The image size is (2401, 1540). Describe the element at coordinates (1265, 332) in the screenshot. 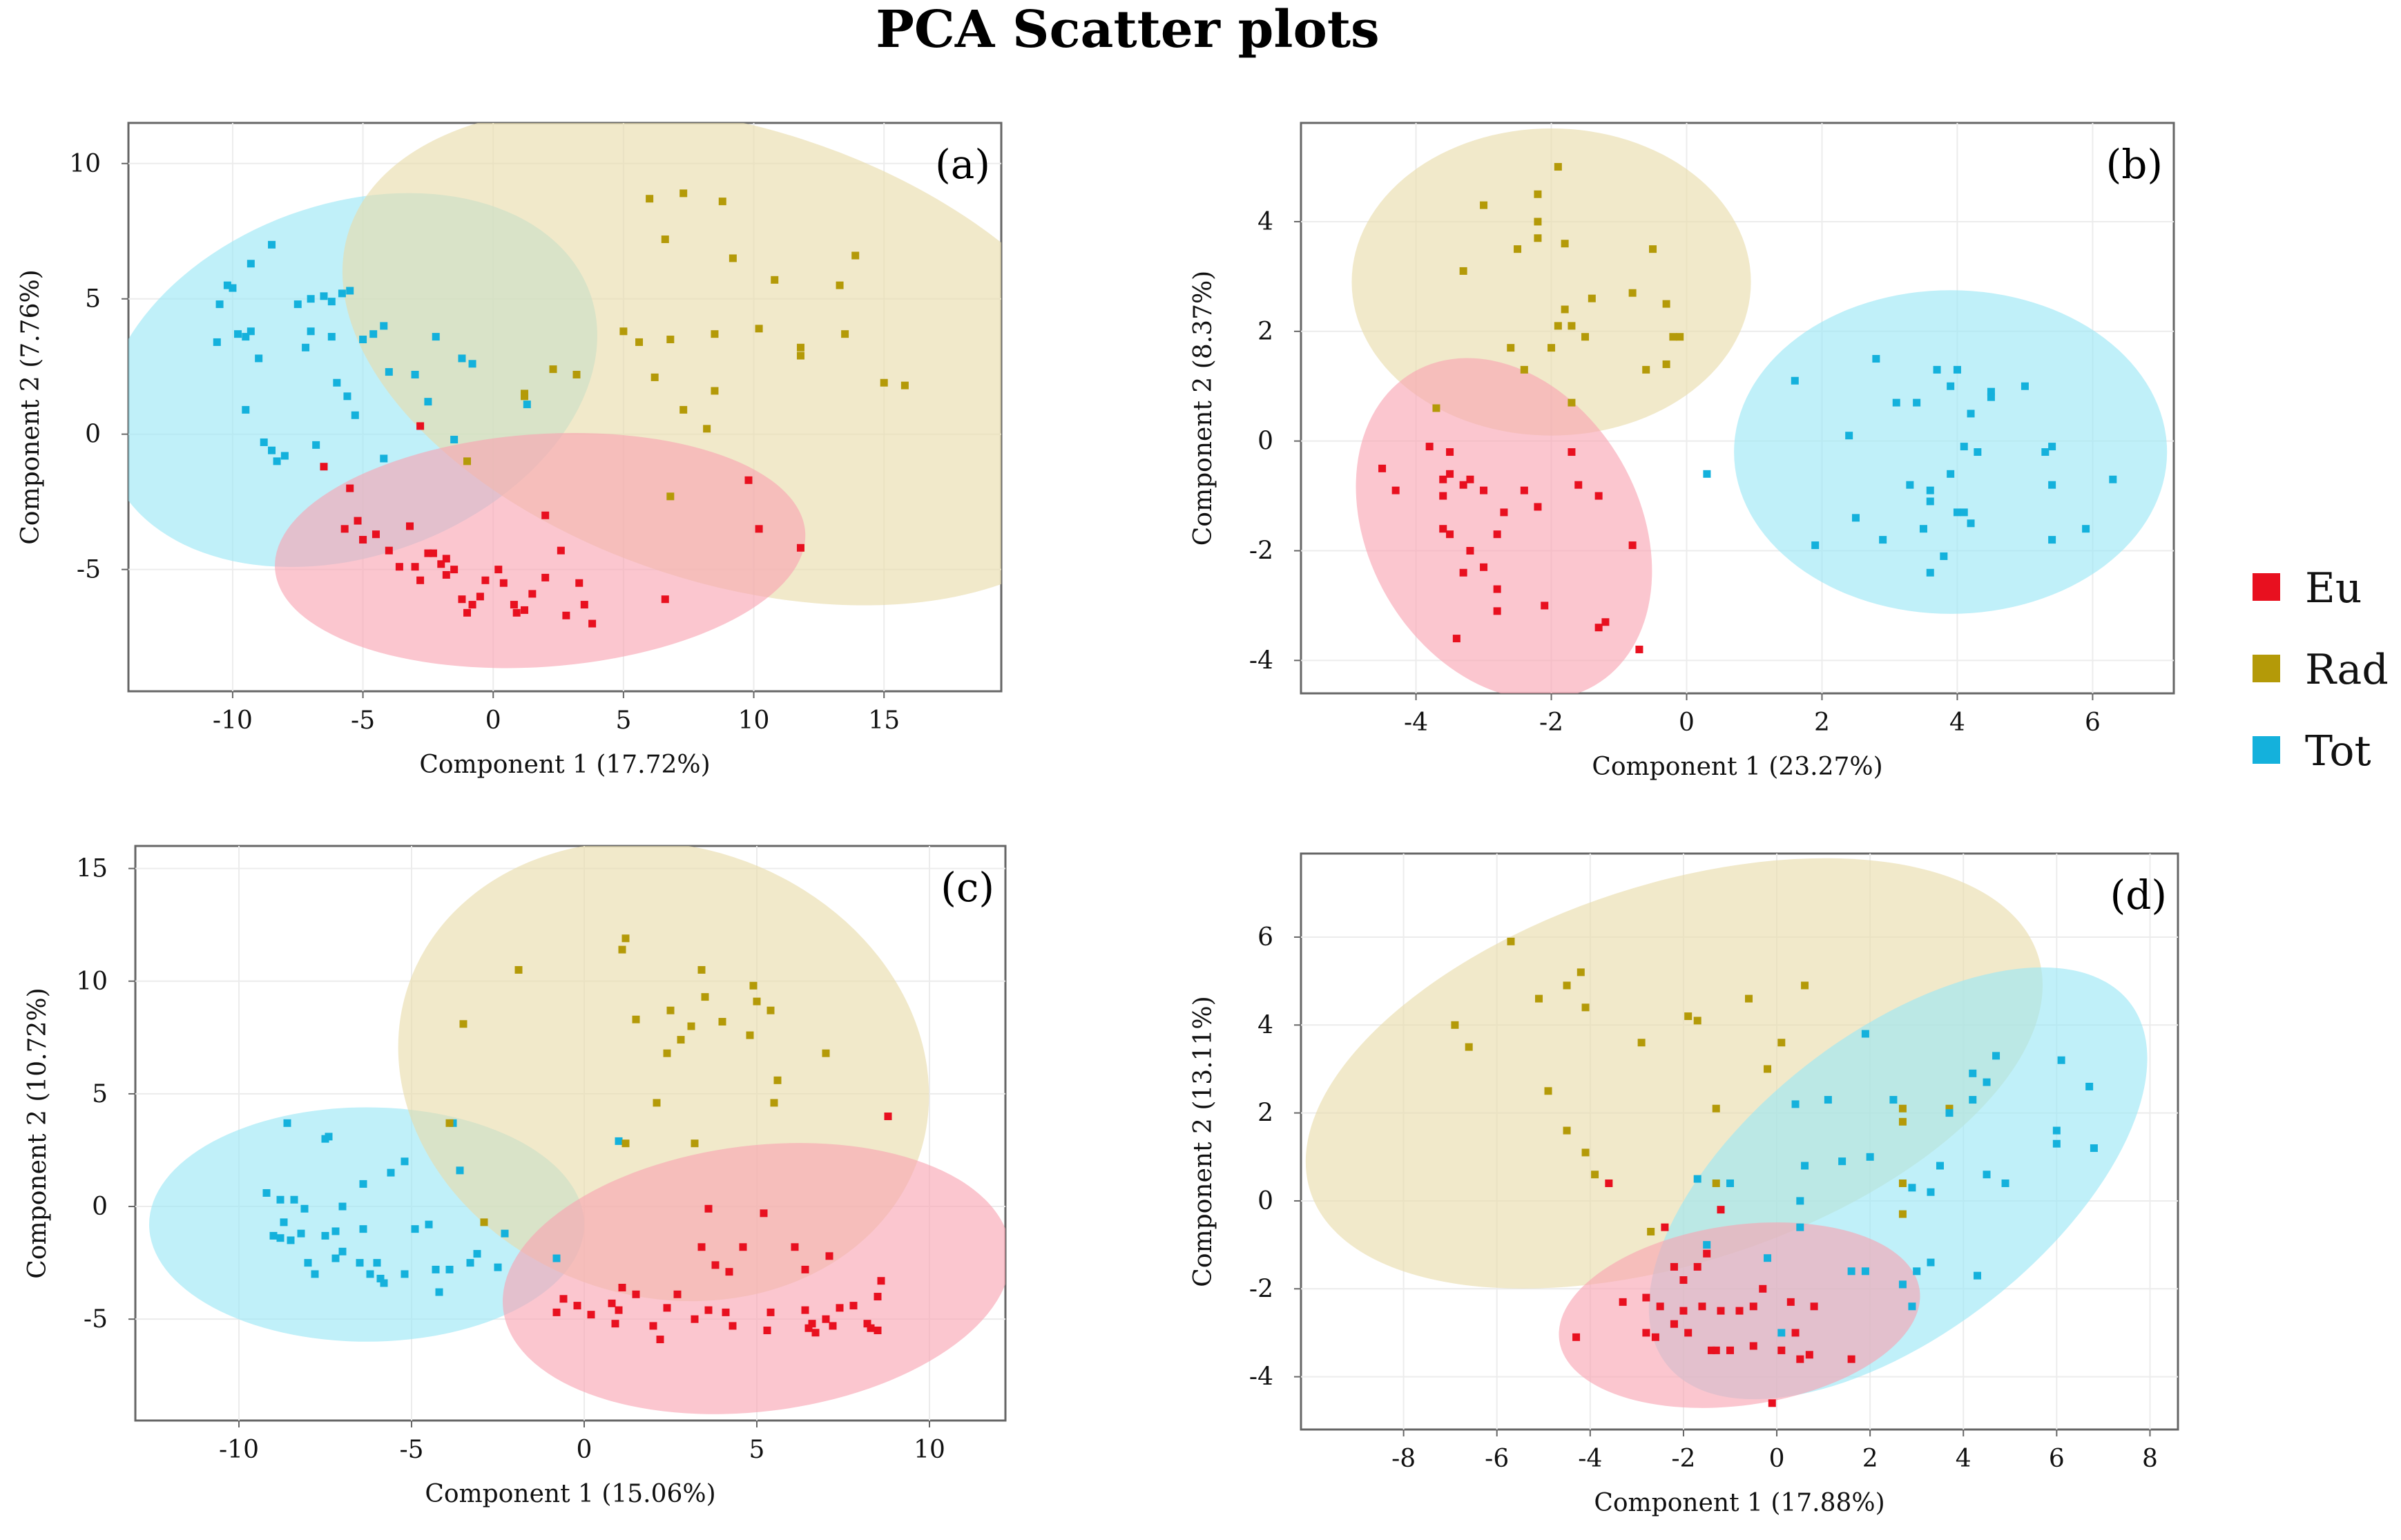

I see `y-tick-label: 2` at that location.